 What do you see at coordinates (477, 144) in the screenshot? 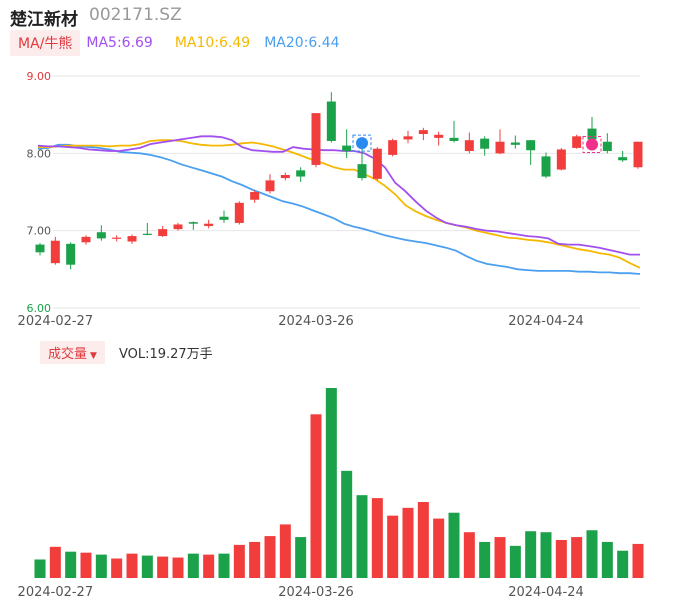
I see `signal-markers` at bounding box center [477, 144].